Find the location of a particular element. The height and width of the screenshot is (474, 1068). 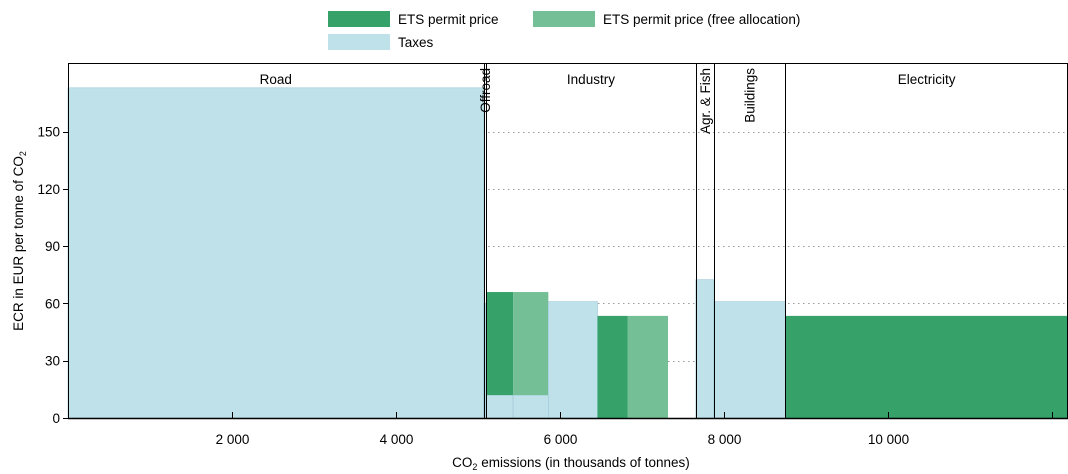

y-tick-label: 90 is located at coordinates (52, 246).